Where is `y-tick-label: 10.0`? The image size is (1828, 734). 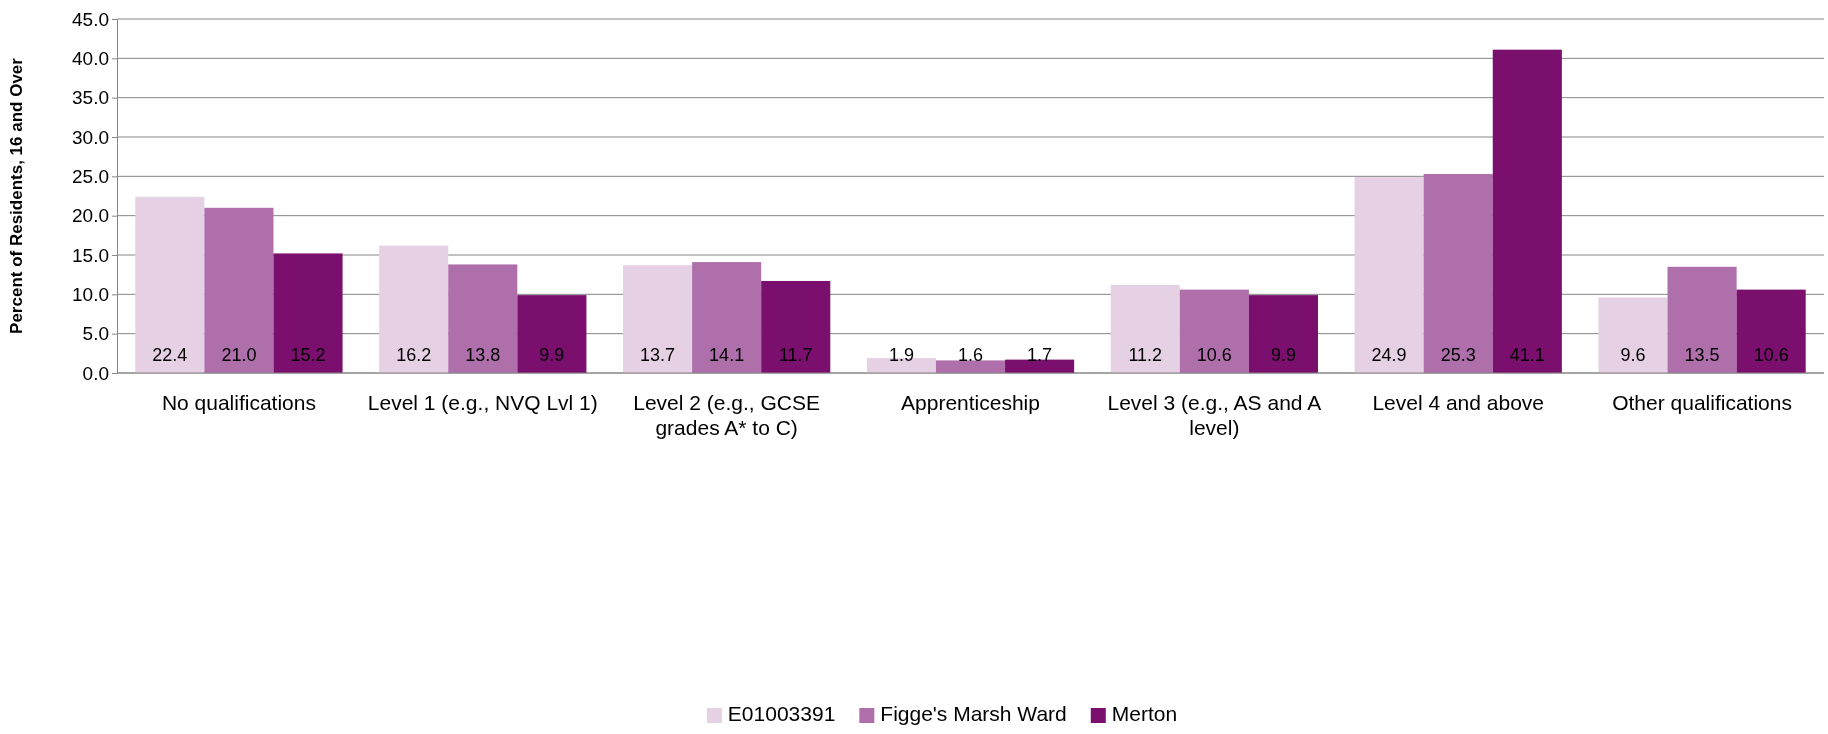
y-tick-label: 10.0 is located at coordinates (90, 294).